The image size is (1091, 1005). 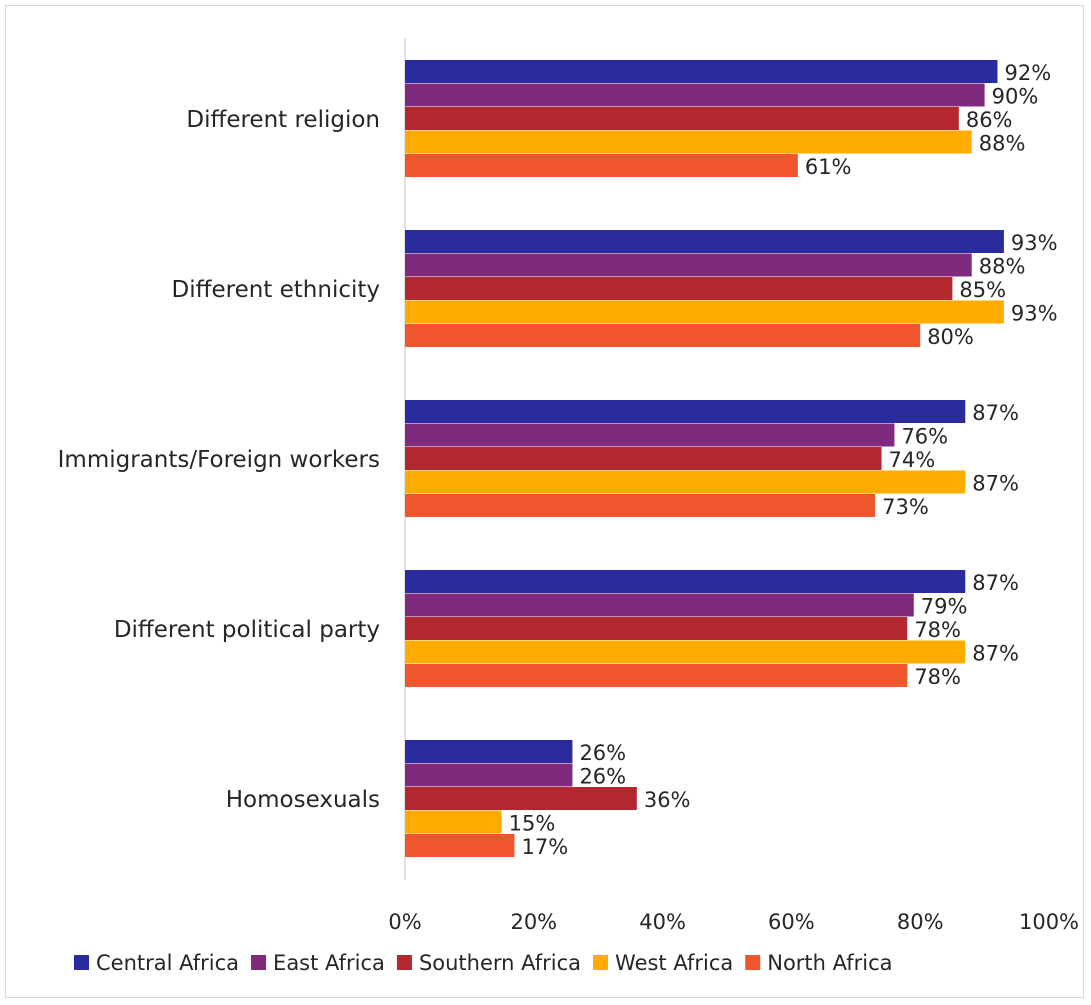 I want to click on legend-label-southern-africa: Southern Africa, so click(x=500, y=963).